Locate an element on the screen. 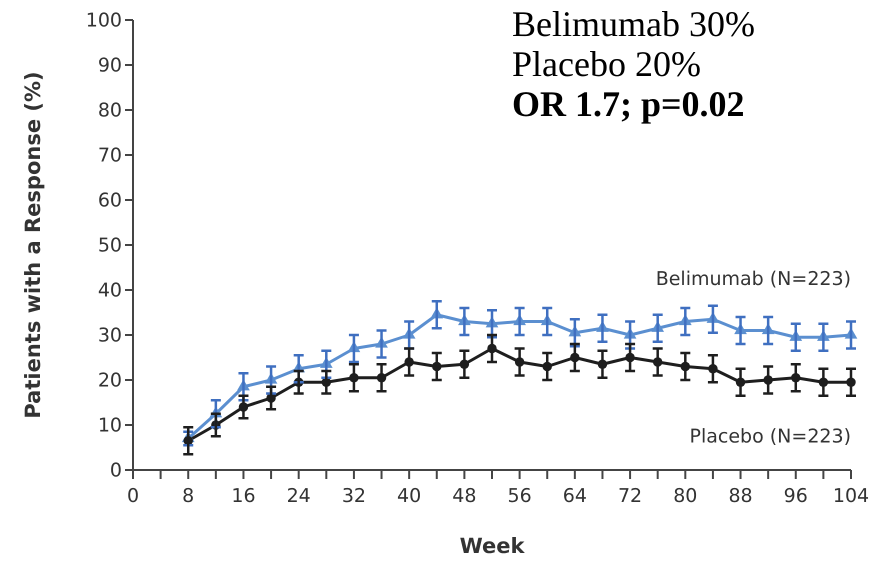 The width and height of the screenshot is (877, 565). x-tick-label: 72 is located at coordinates (630, 496).